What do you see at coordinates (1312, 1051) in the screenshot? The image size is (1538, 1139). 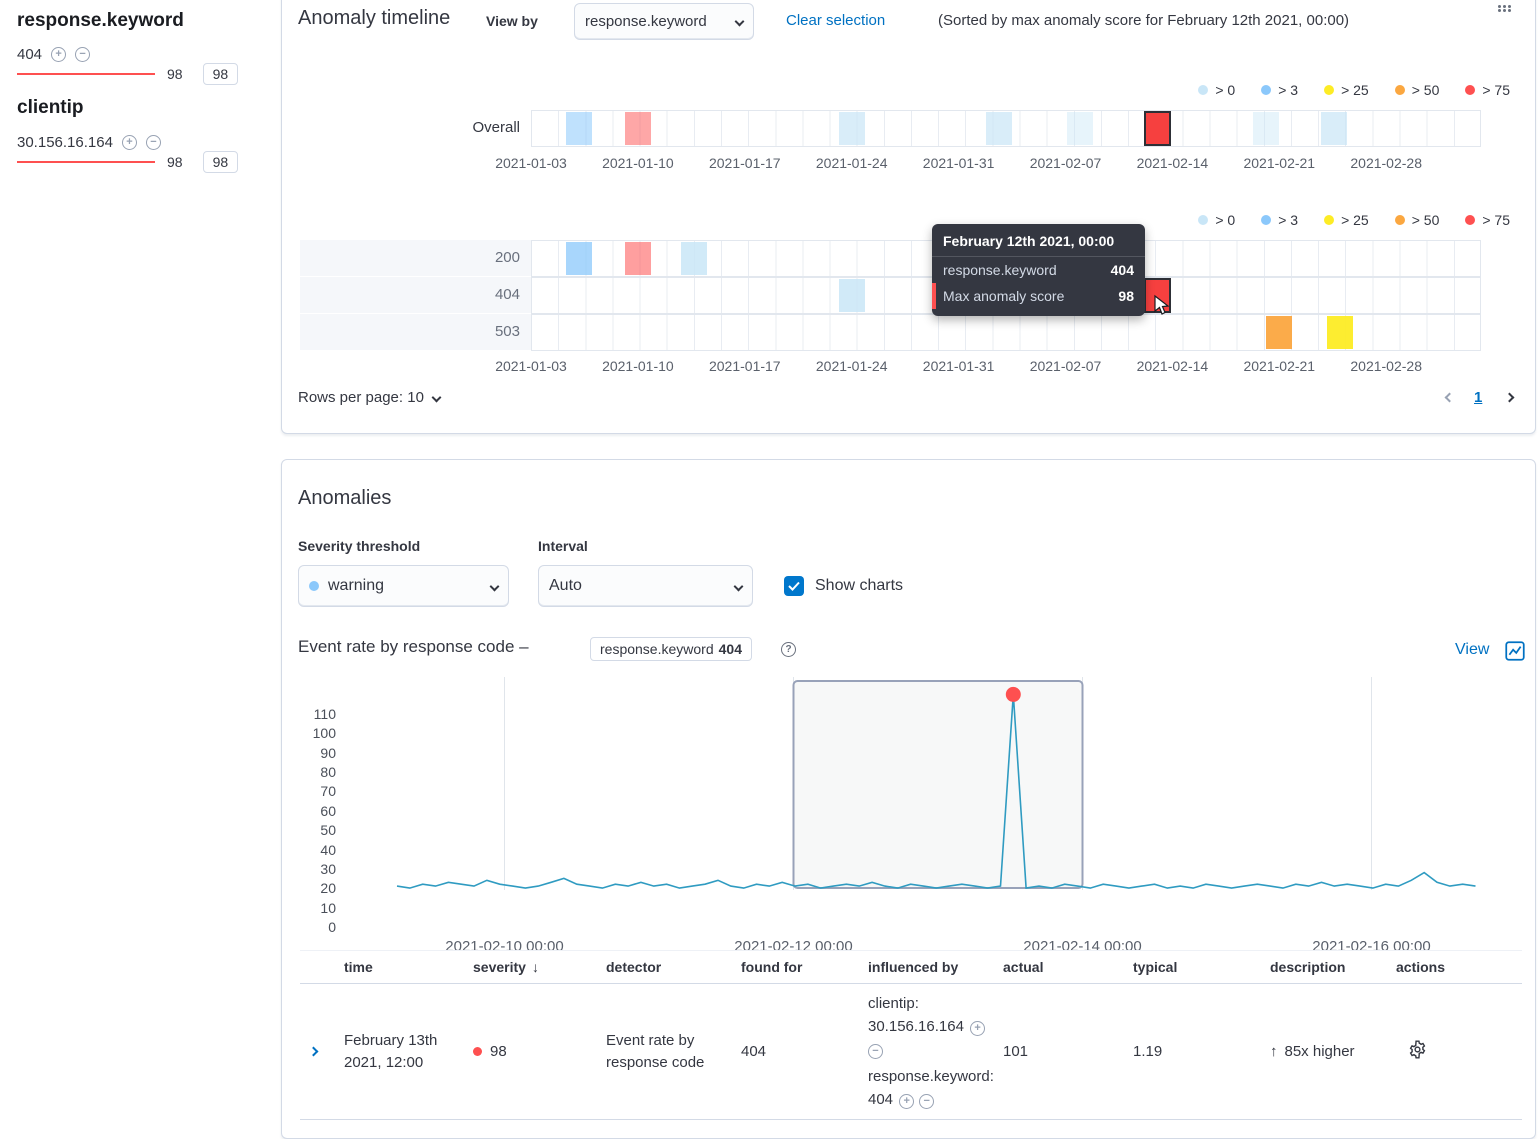 I see `cell-description: ↑ 85x higher` at bounding box center [1312, 1051].